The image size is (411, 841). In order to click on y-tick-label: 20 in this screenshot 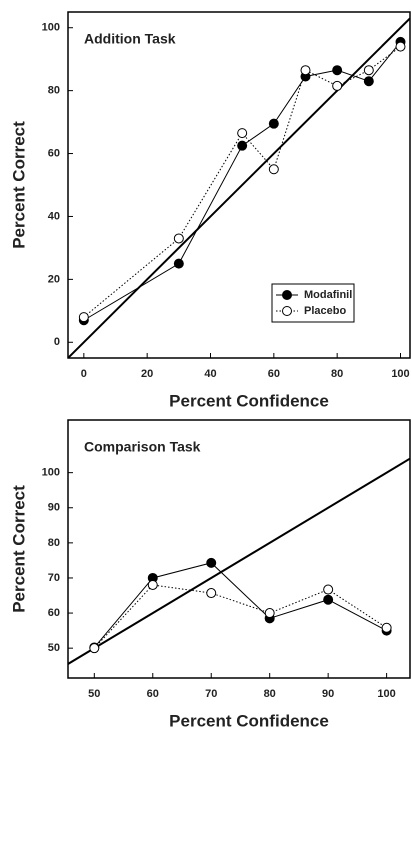, I will do `click(54, 279)`.